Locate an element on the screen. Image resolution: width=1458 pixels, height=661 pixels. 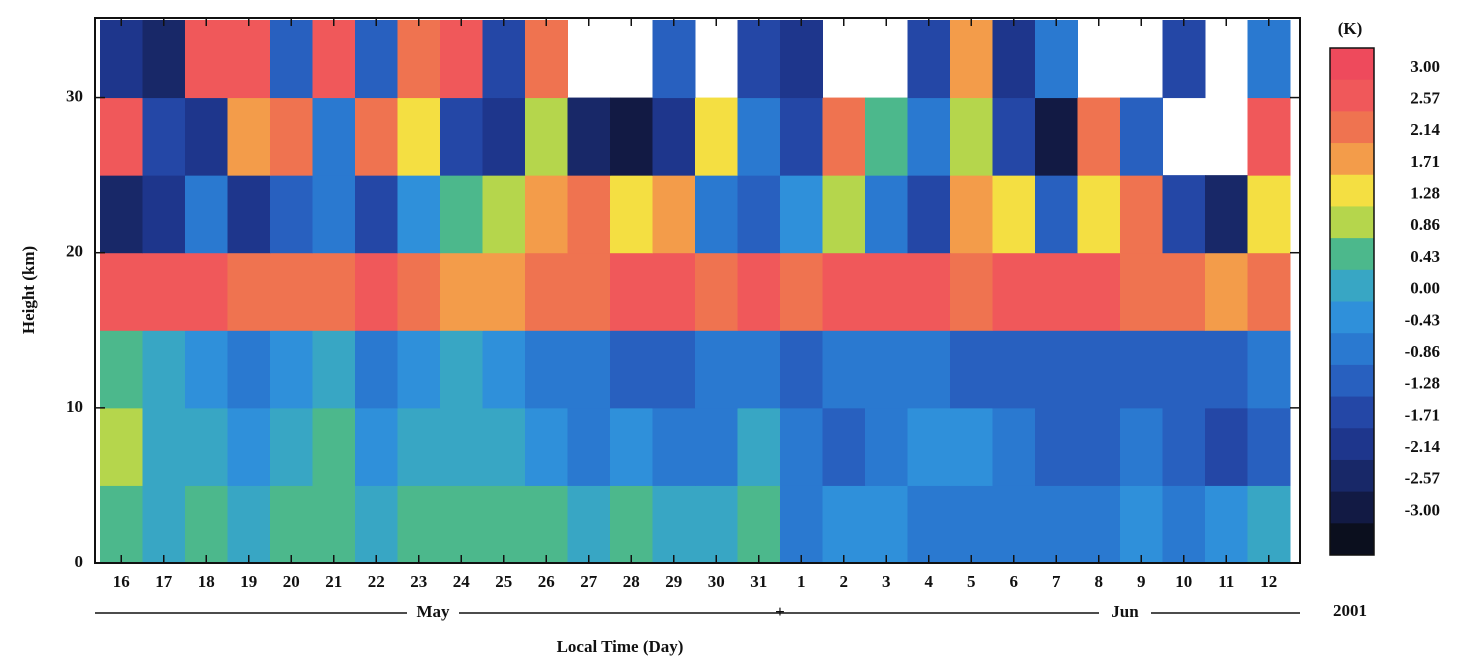
colorbar-label: -0.86 is located at coordinates (1422, 351).